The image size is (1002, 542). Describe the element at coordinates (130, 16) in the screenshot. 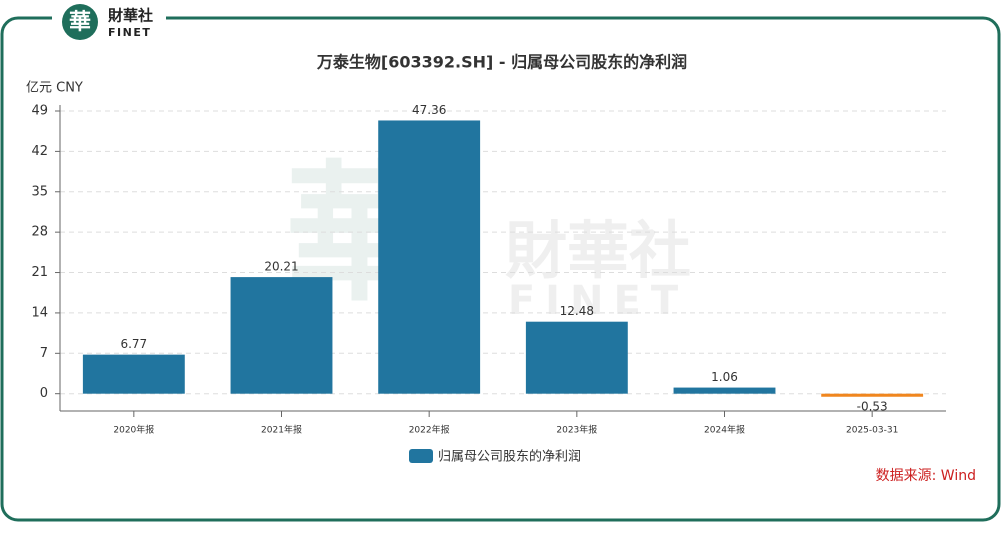

I see `logo-name: 財華社` at that location.